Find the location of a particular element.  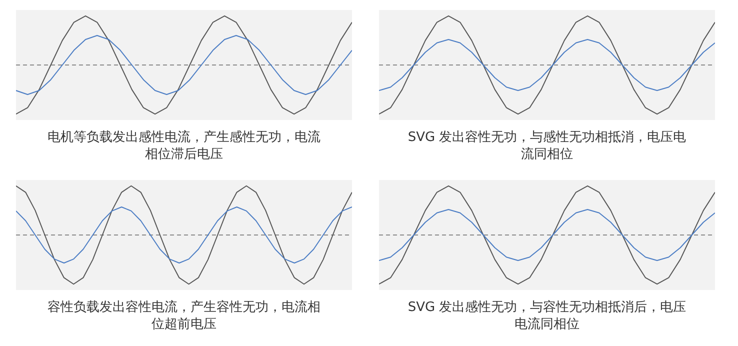

text: 容性负载发出容性电流，产生容性无功，电流相位超前电压 is located at coordinates (184, 316).